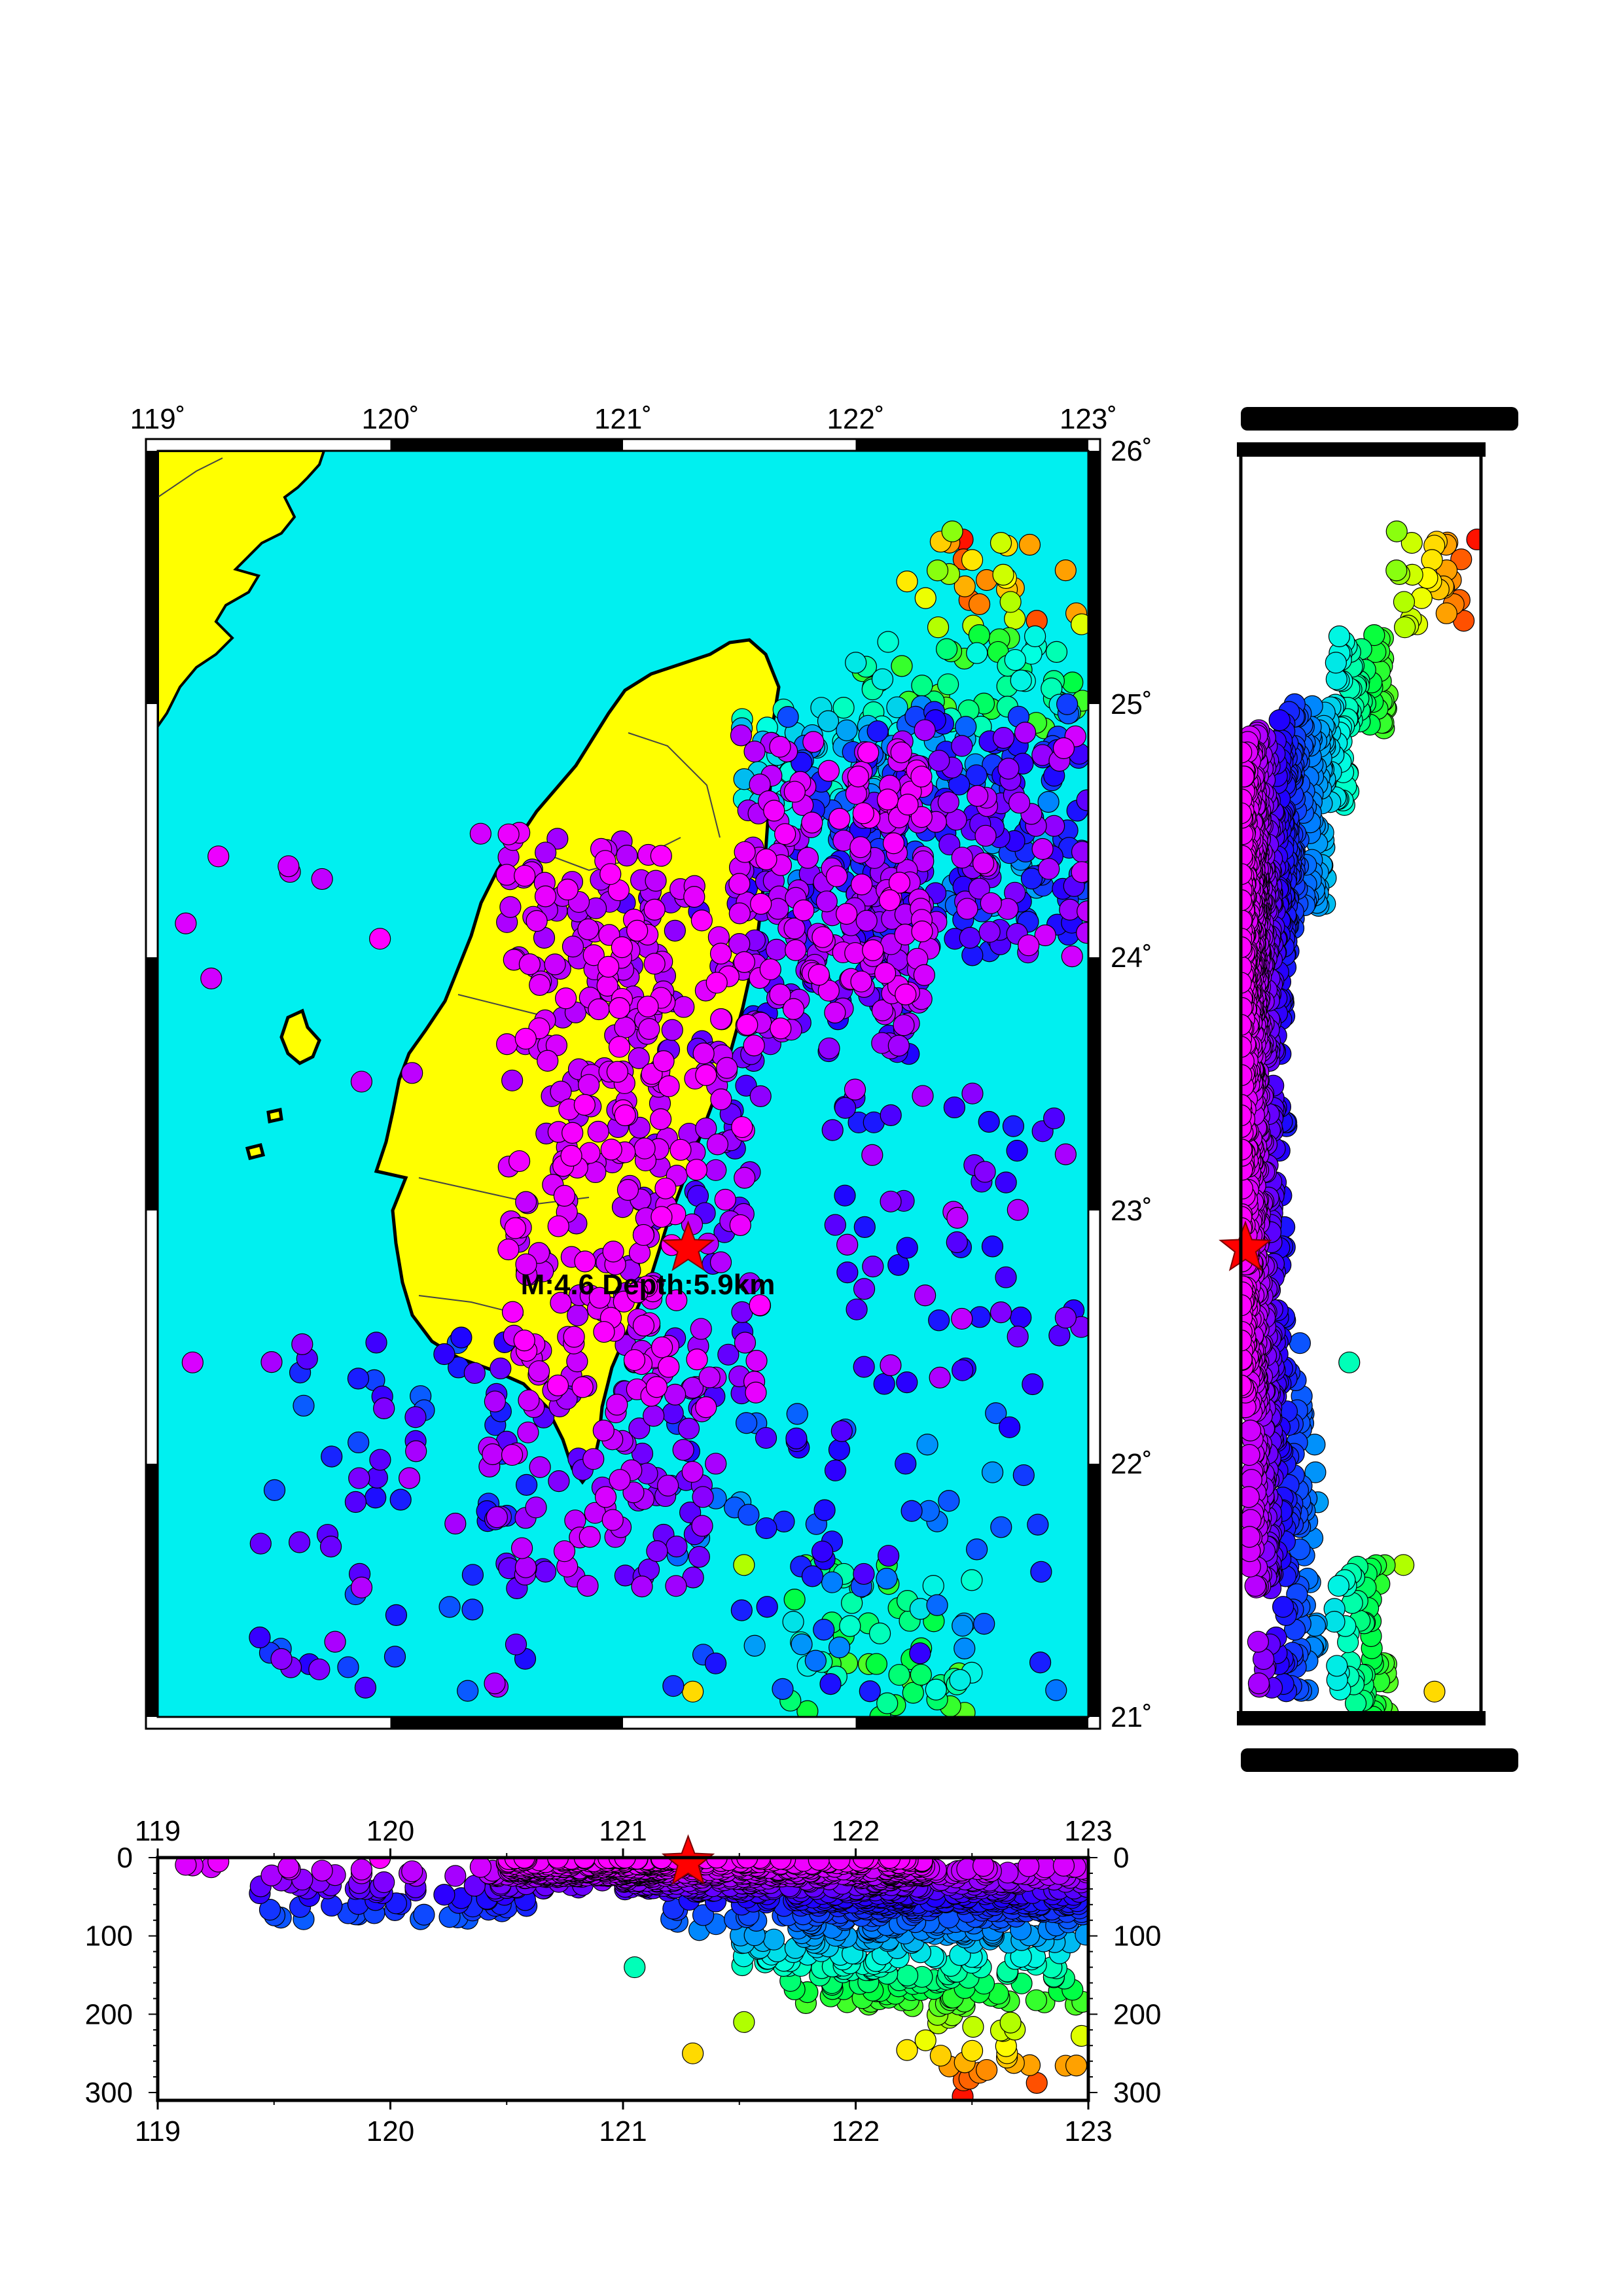 This screenshot has height=2296, width=1623. What do you see at coordinates (109, 2014) in the screenshot?
I see `depth-label: 200` at bounding box center [109, 2014].